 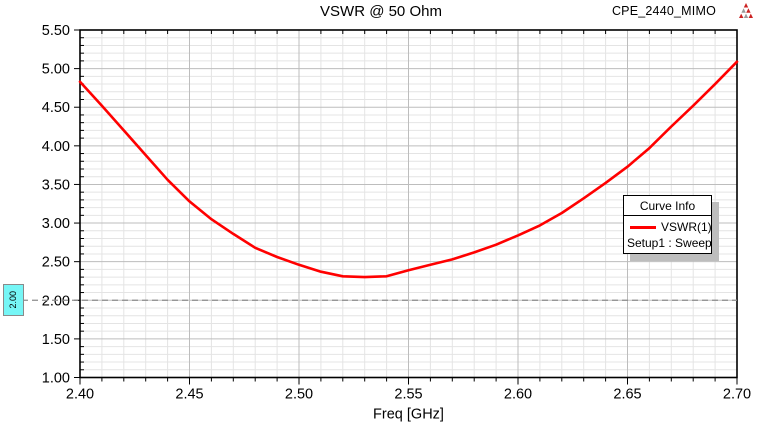 I want to click on y-tick-label: 1.00, so click(x=56, y=379).